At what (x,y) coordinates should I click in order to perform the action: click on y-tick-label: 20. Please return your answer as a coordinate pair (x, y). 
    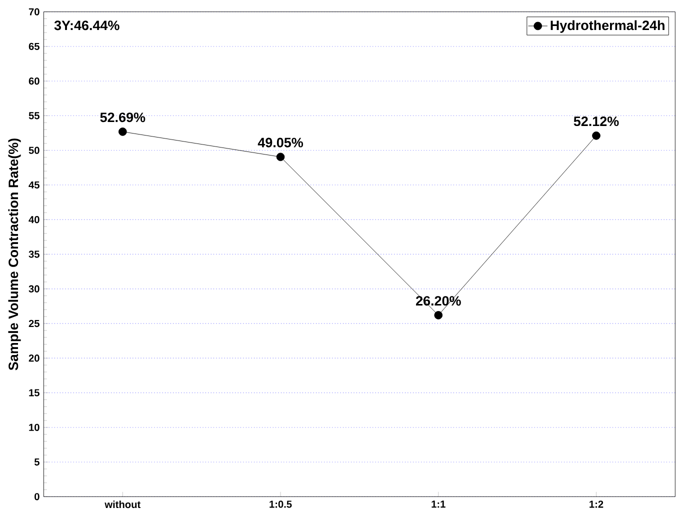
    Looking at the image, I should click on (34, 358).